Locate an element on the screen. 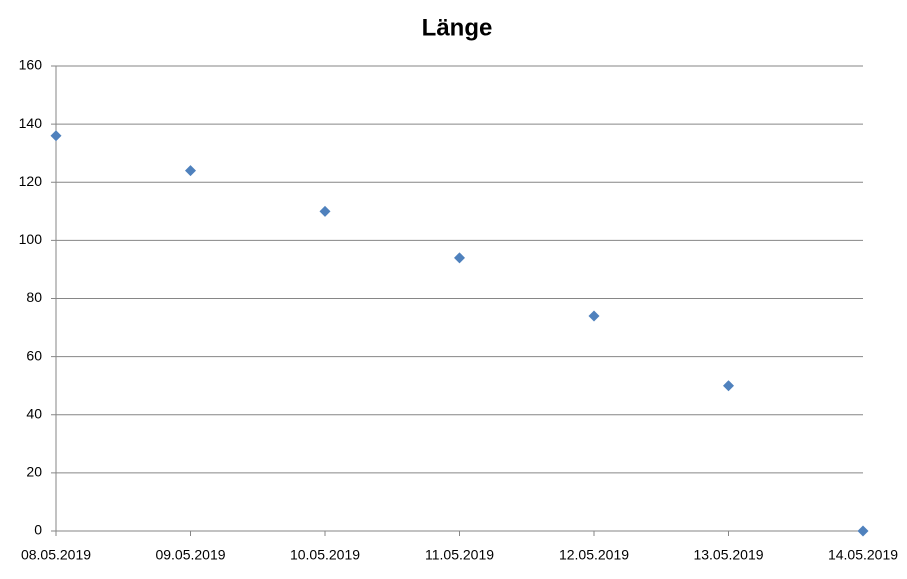 The width and height of the screenshot is (907, 579). x-tick-label: 14.05.2019 is located at coordinates (863, 555).